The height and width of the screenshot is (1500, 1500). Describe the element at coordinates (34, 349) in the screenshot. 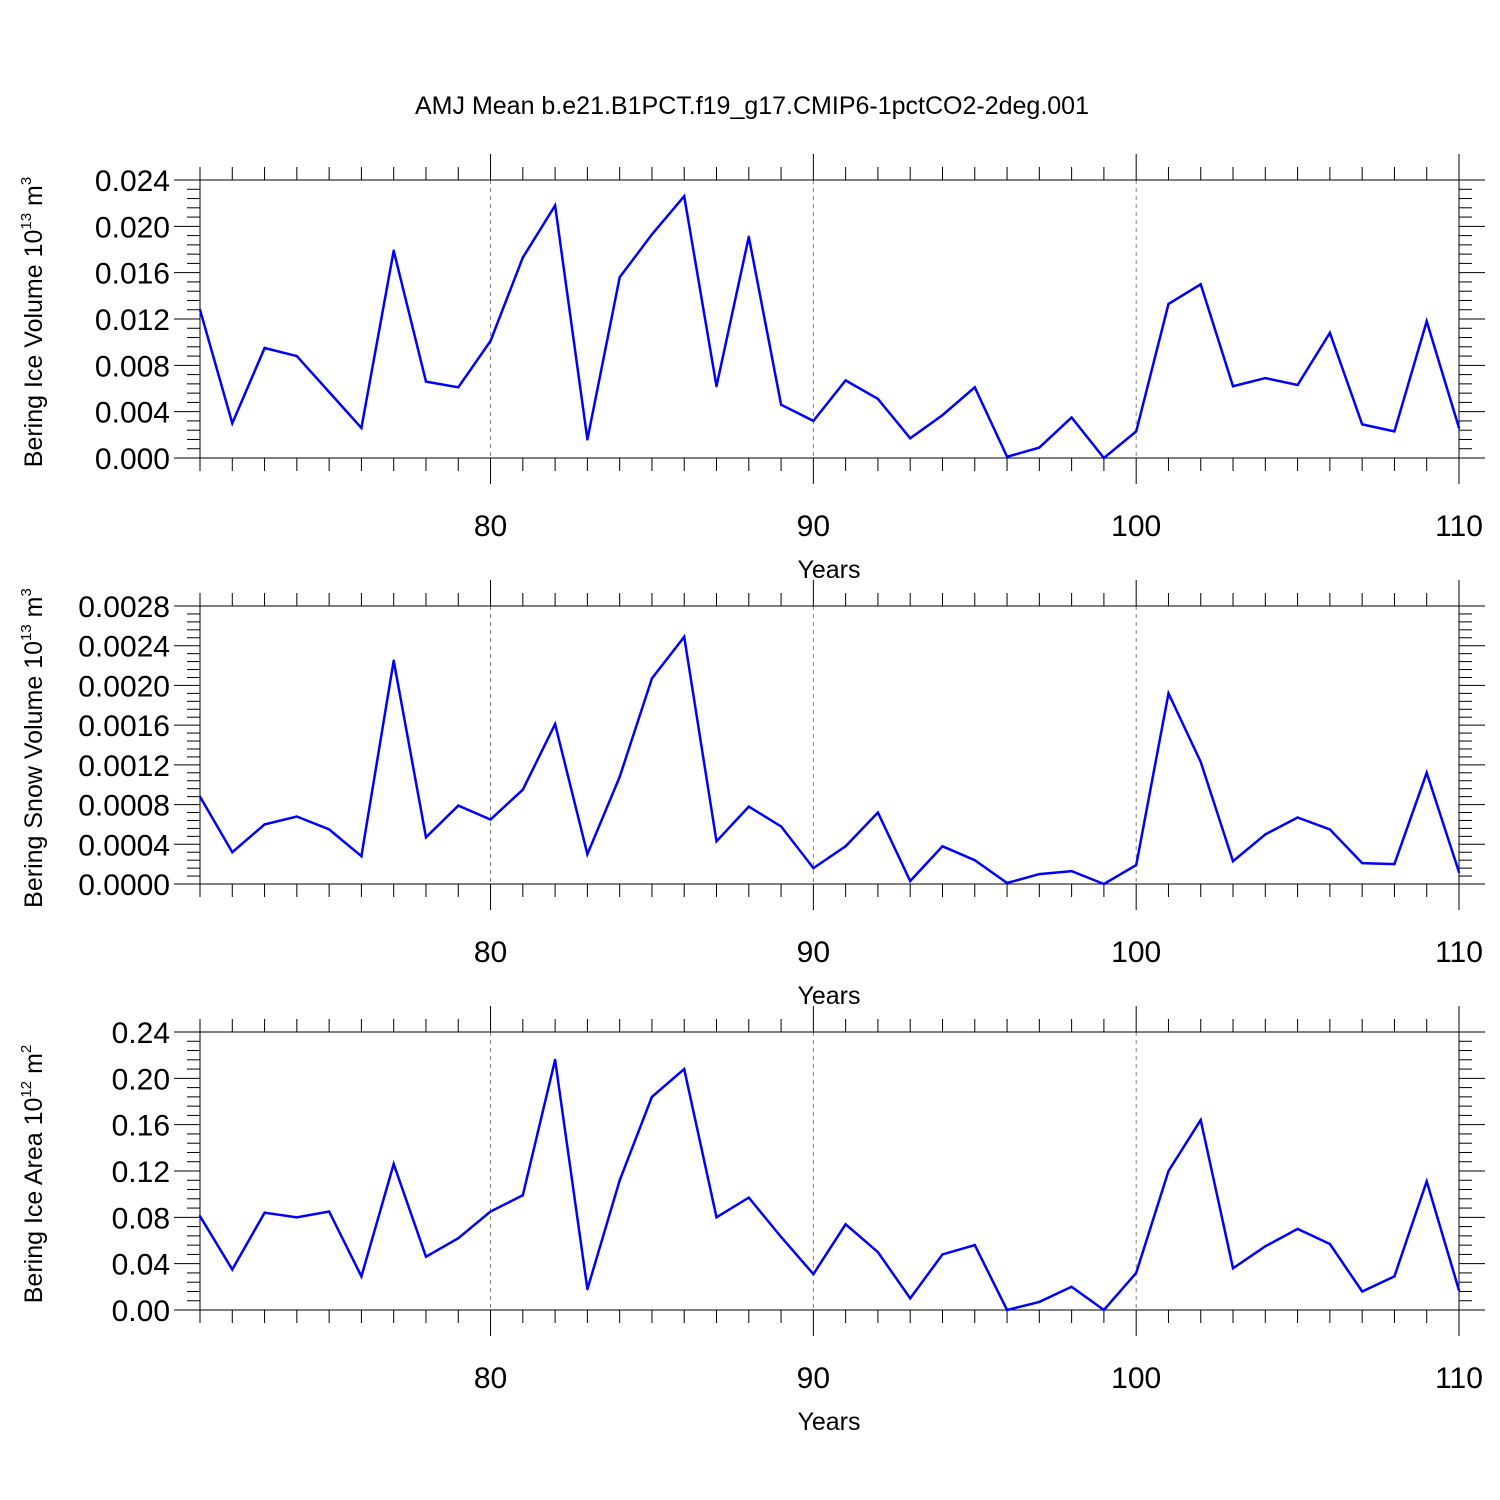

I see `y-axis-title-text: Bering Ice Volume 10` at that location.